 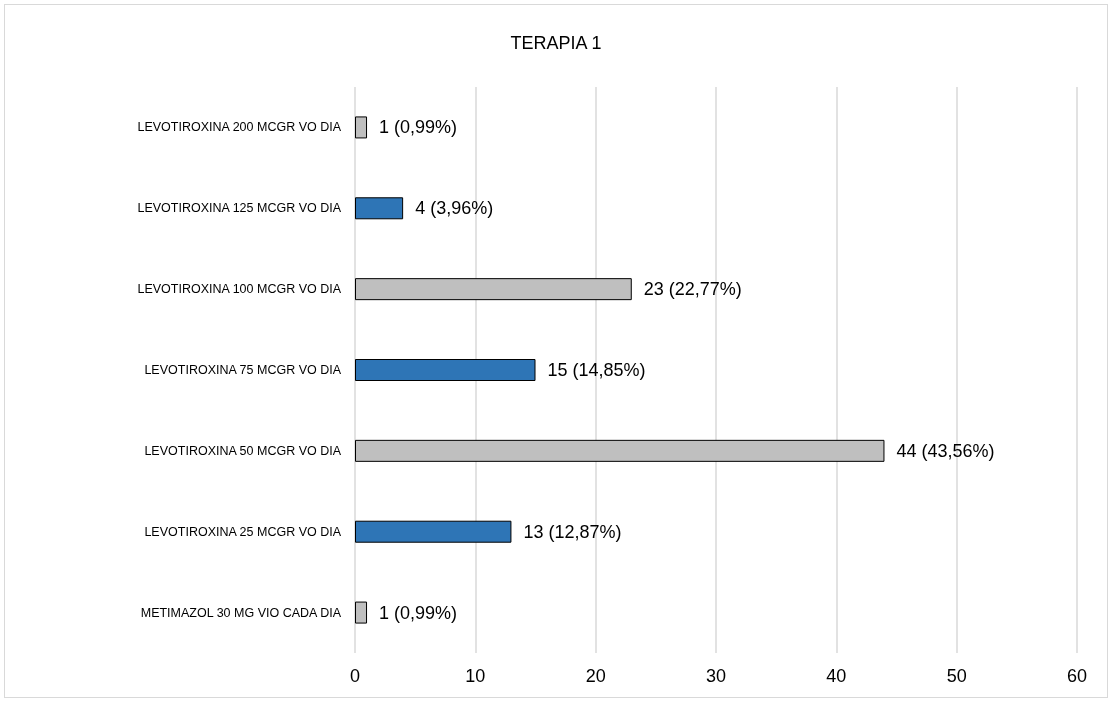 What do you see at coordinates (945, 450) in the screenshot?
I see `data-label: 44 (43,56%)` at bounding box center [945, 450].